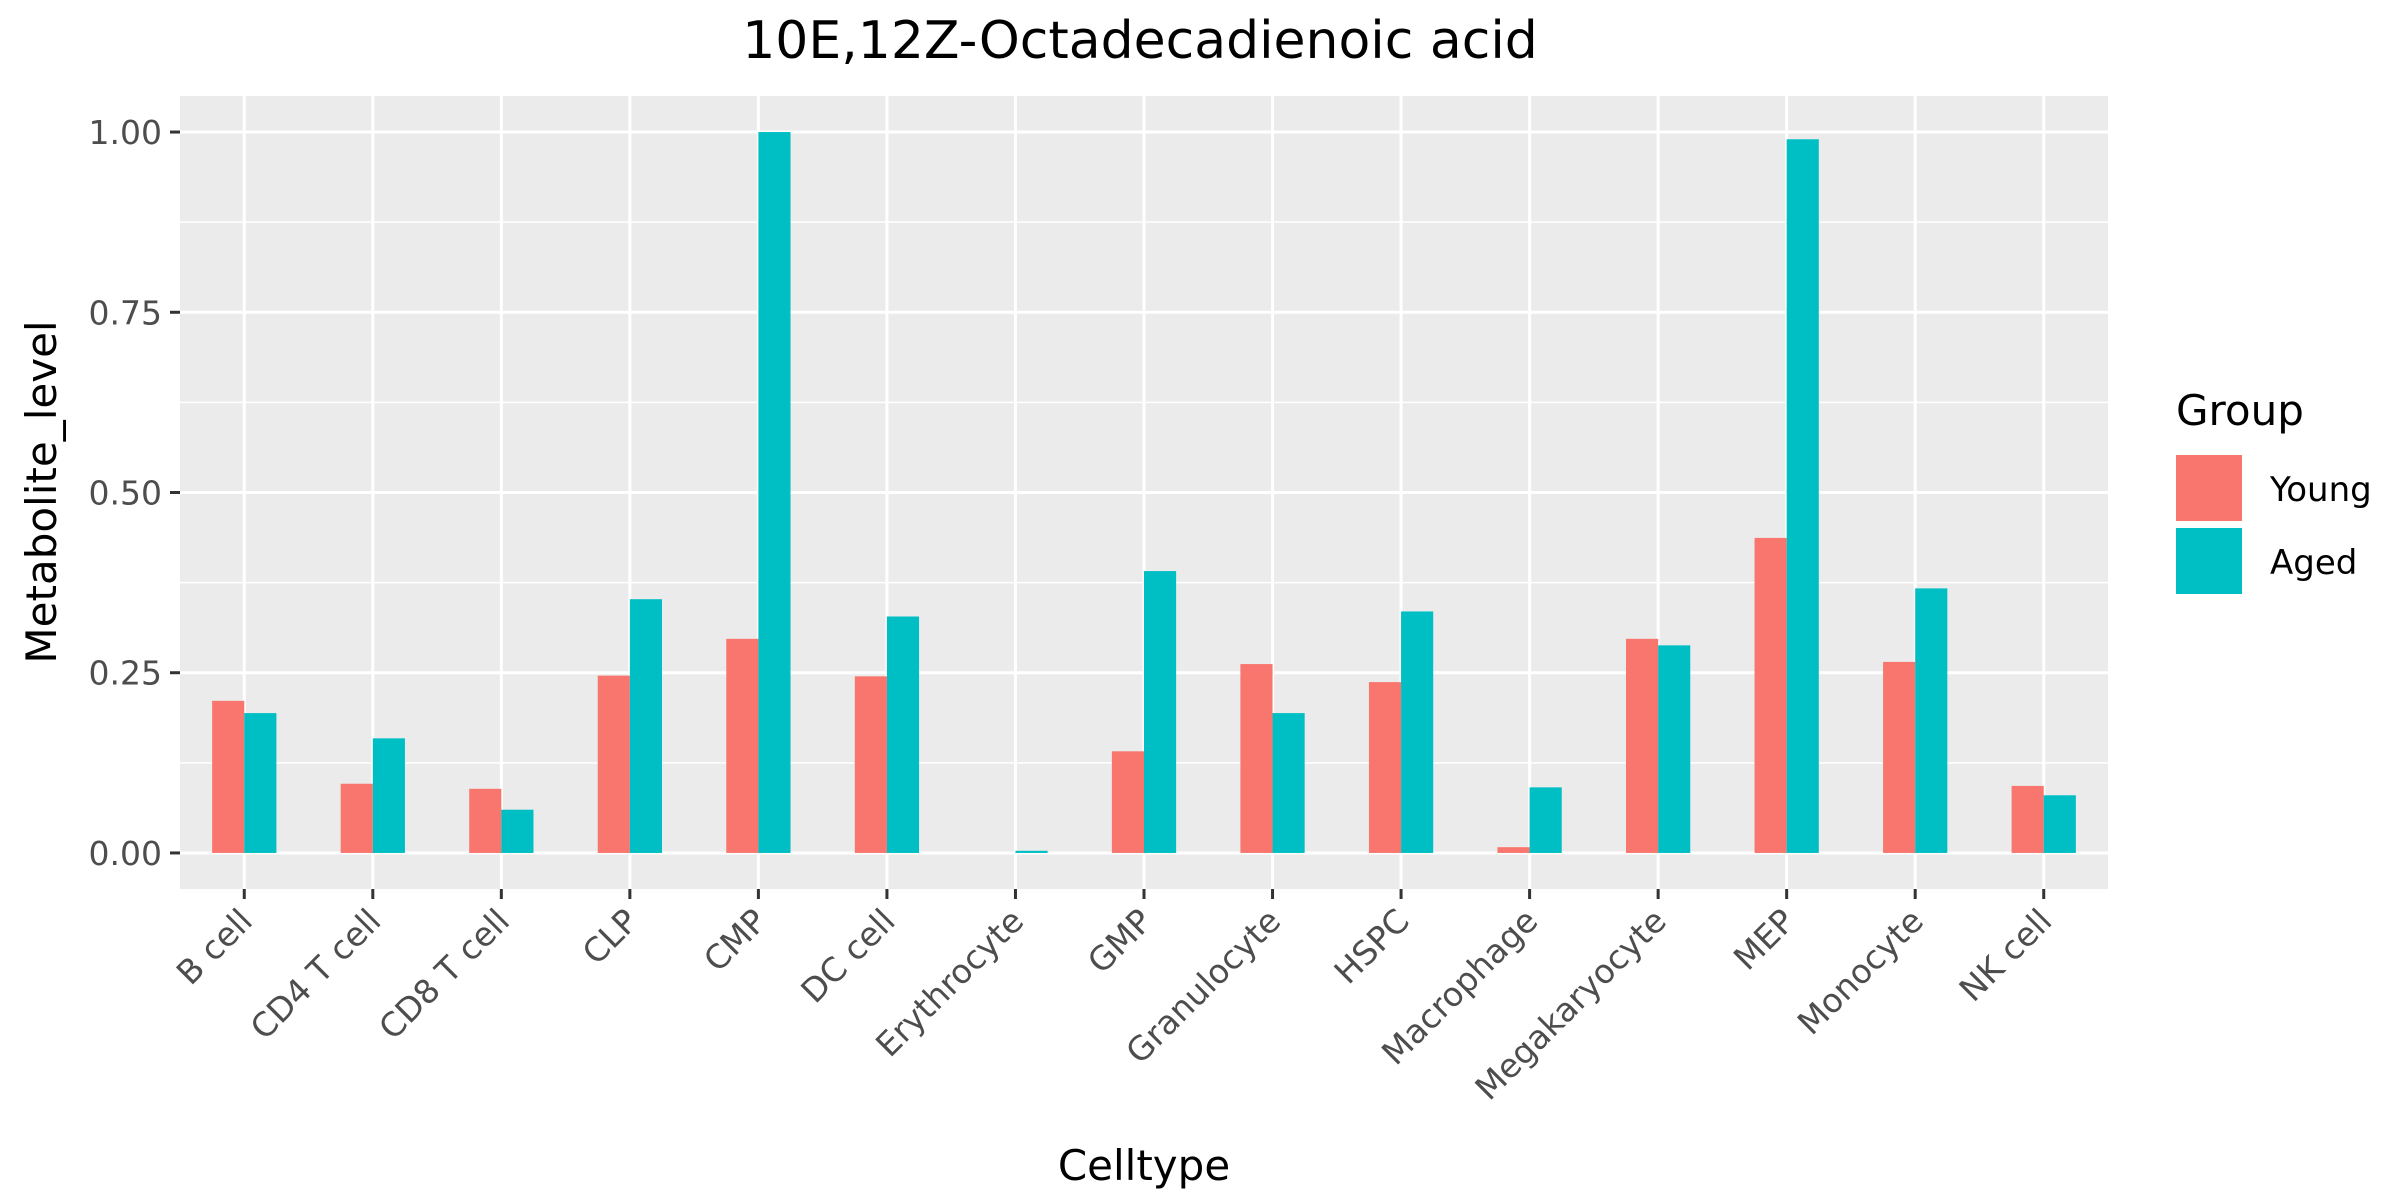 The image size is (2400, 1200). What do you see at coordinates (2313, 563) in the screenshot?
I see `legend-label-aged: Aged` at bounding box center [2313, 563].